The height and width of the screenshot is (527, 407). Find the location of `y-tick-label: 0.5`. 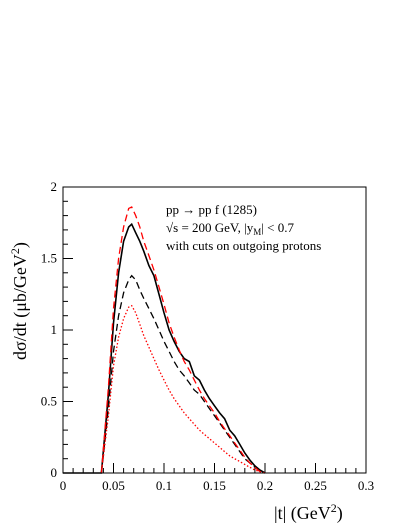

y-tick-label: 0.5 is located at coordinates (49, 401).